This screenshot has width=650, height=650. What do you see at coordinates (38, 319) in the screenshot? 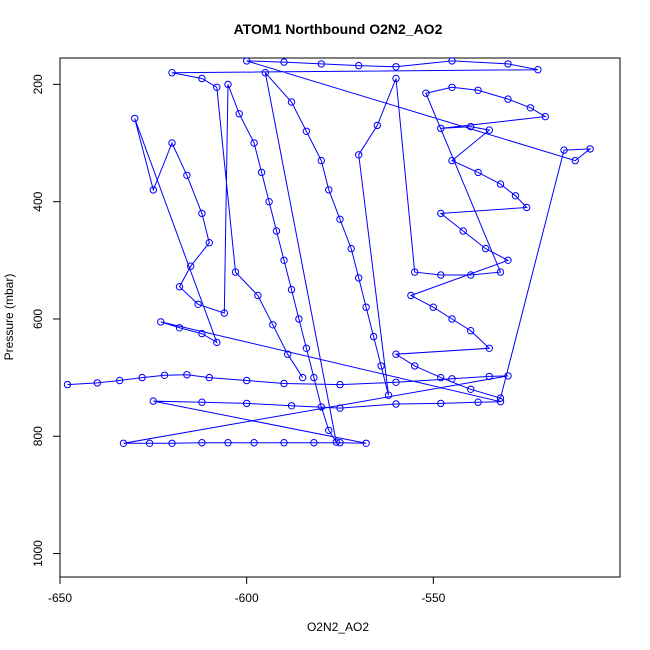
I see `y-tick-label: 600` at bounding box center [38, 319].